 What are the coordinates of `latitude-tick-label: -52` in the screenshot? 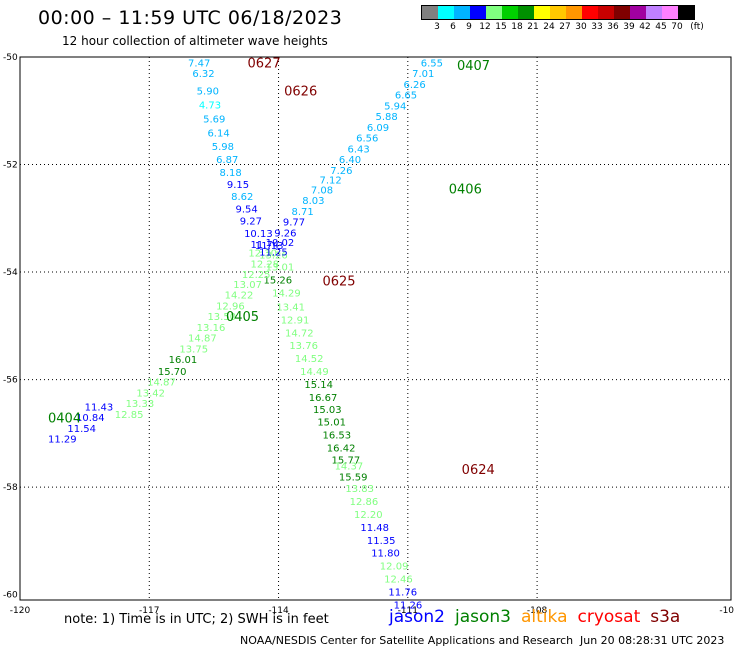 It's located at (10, 166).